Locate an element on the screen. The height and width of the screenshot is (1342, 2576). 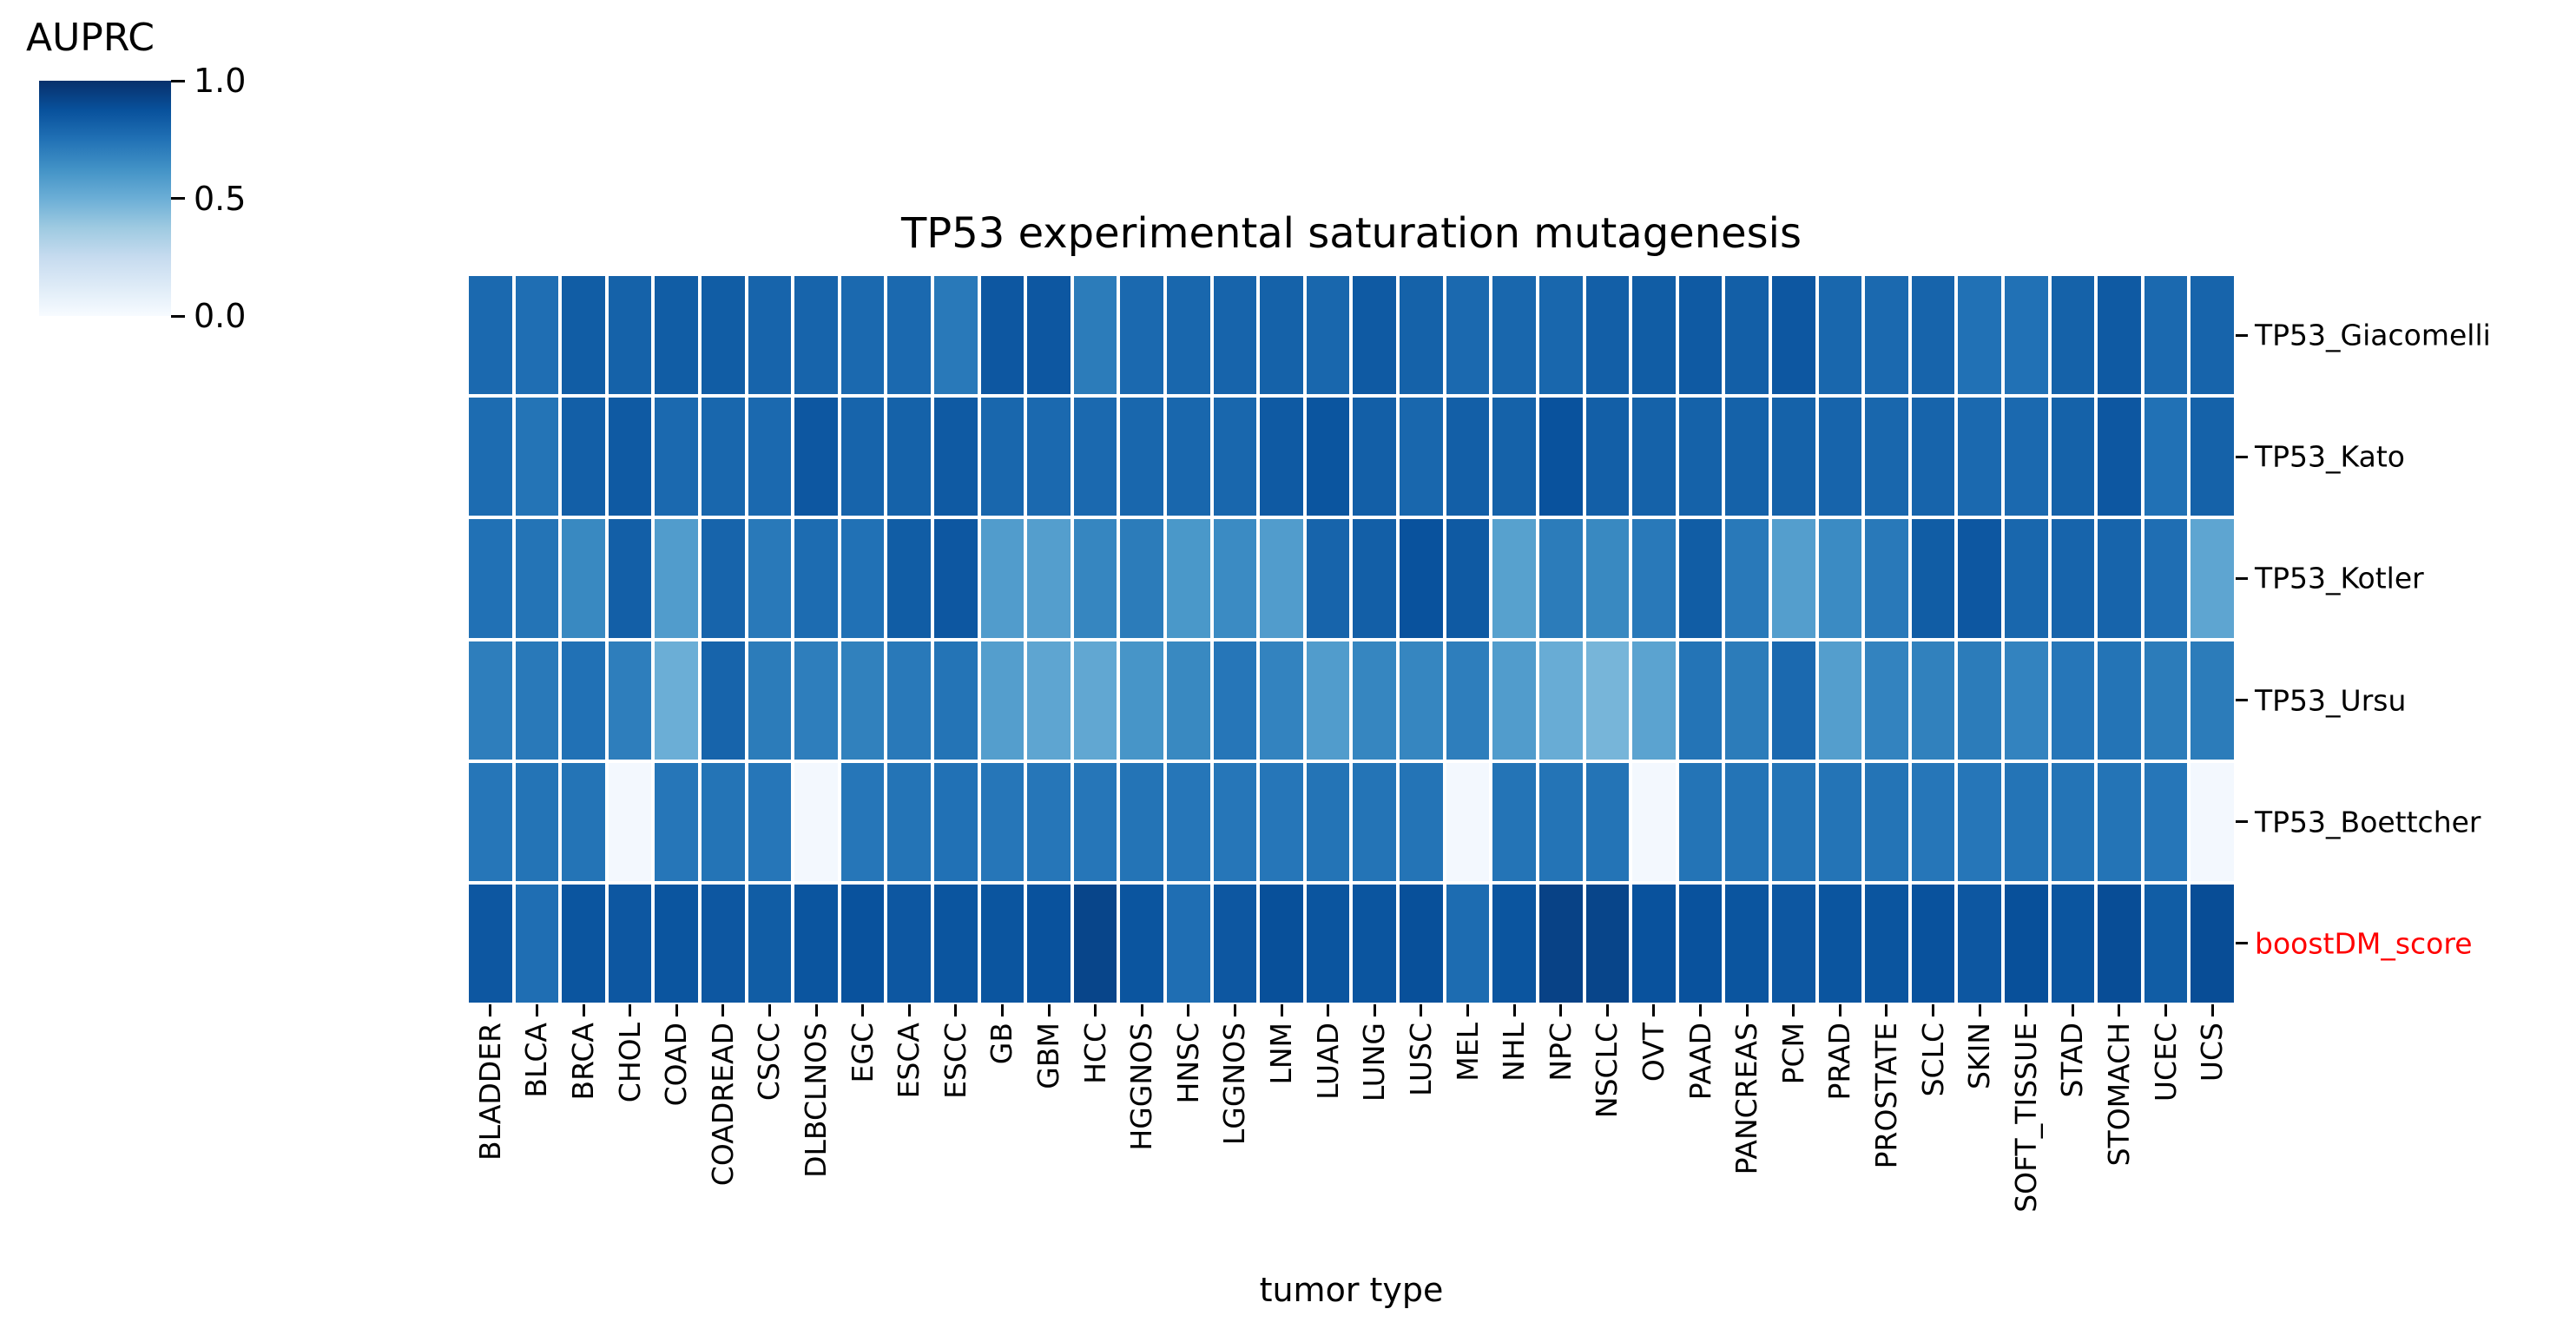
column-label: DLBCLNOS is located at coordinates (816, 1100).